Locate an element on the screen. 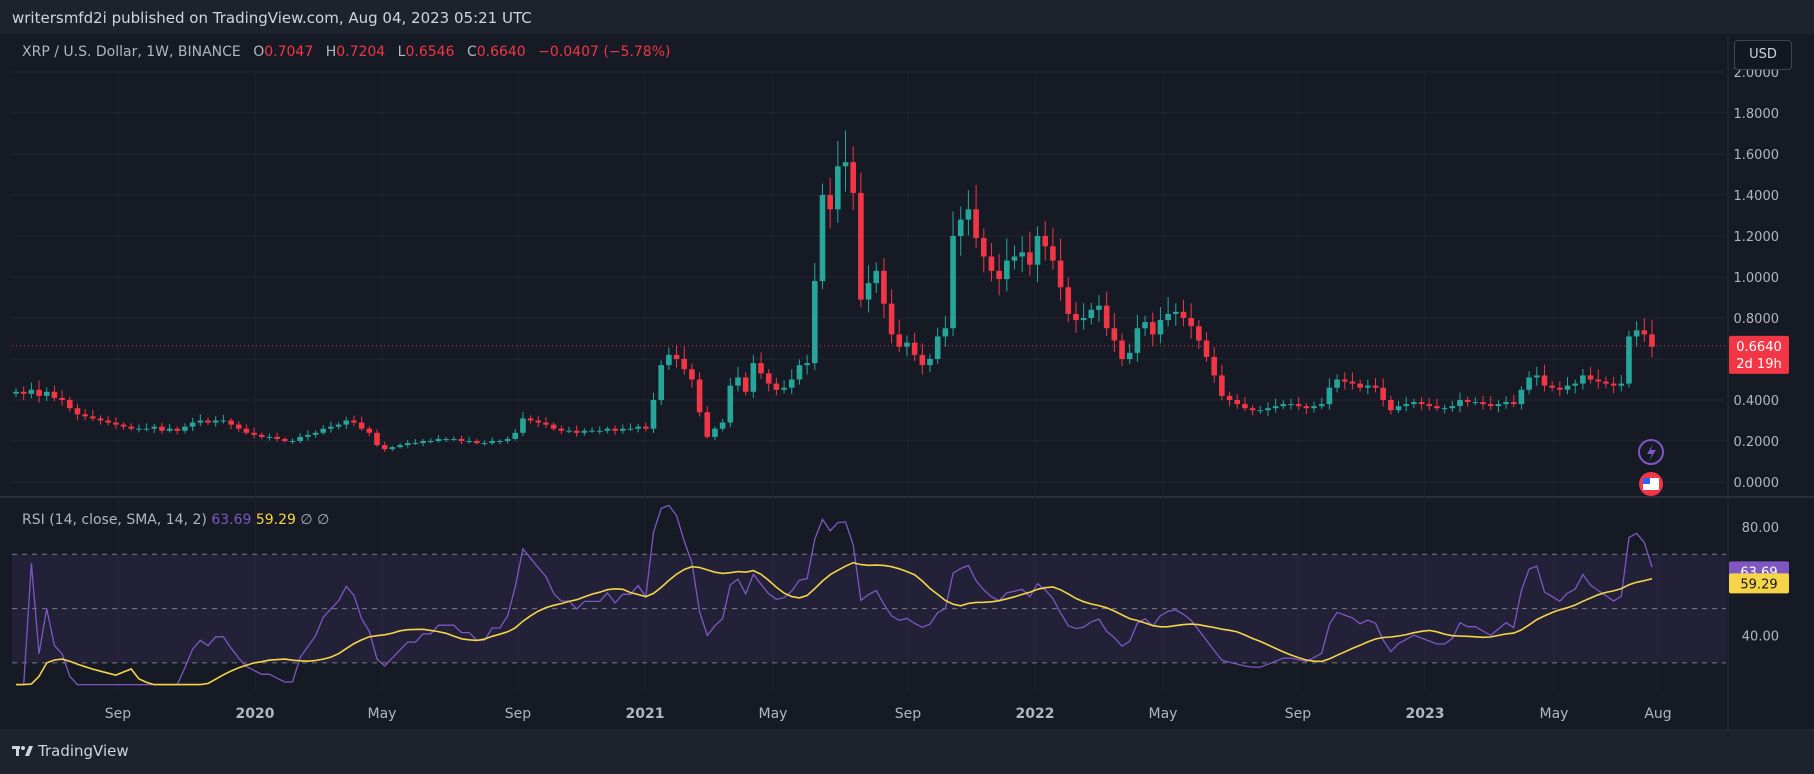 This screenshot has width=1814, height=774. symbol-name: XRP / U.S. Dollar, 1W, BINANCE is located at coordinates (131, 52).